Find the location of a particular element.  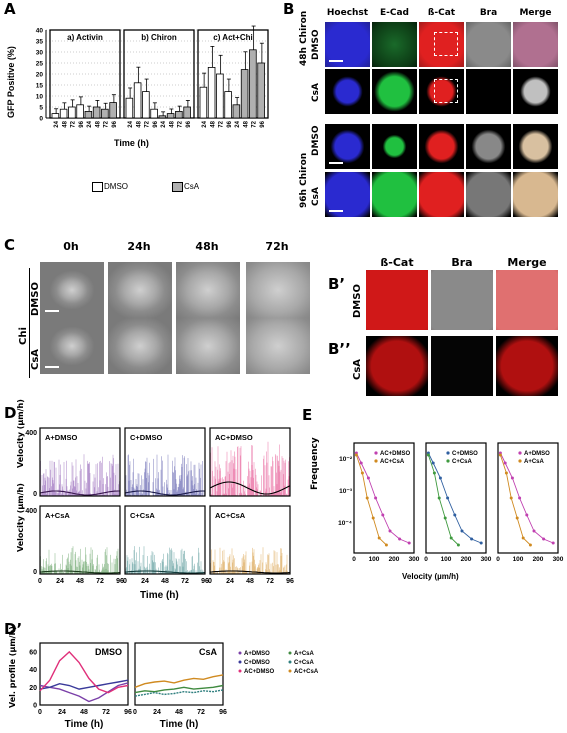

c-col-24h: 24h is located at coordinates (139, 246).